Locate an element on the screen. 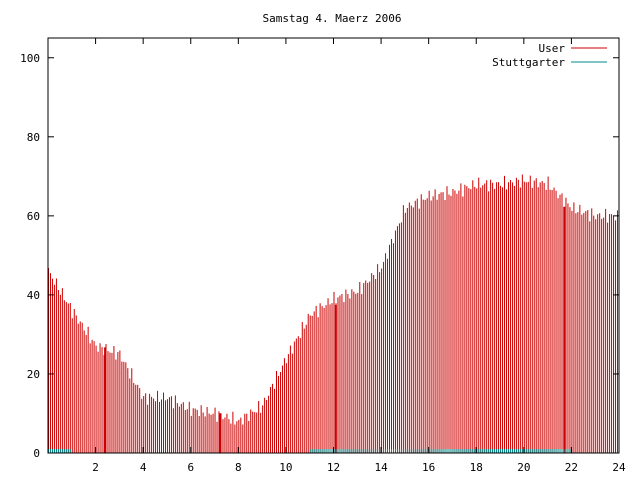 The height and width of the screenshot is (480, 640). x-tick-label: 8 is located at coordinates (238, 467).